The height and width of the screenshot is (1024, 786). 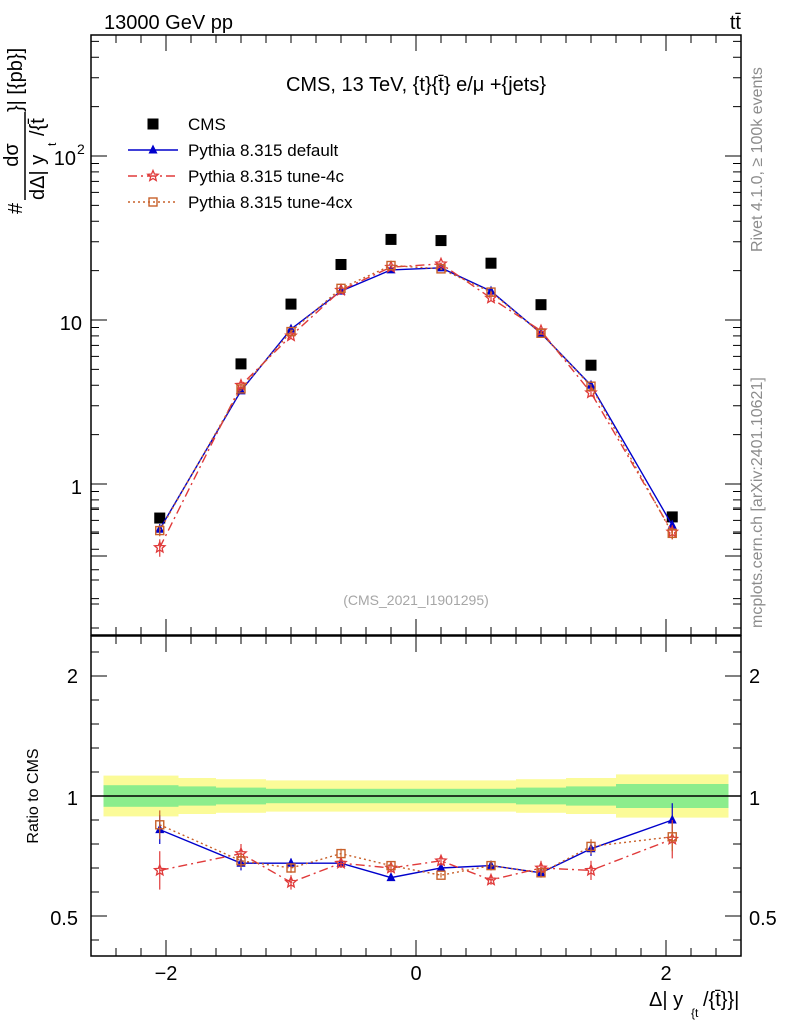 What do you see at coordinates (763, 919) in the screenshot?
I see `ratio-ytick-right-0.5: 0.5` at bounding box center [763, 919].